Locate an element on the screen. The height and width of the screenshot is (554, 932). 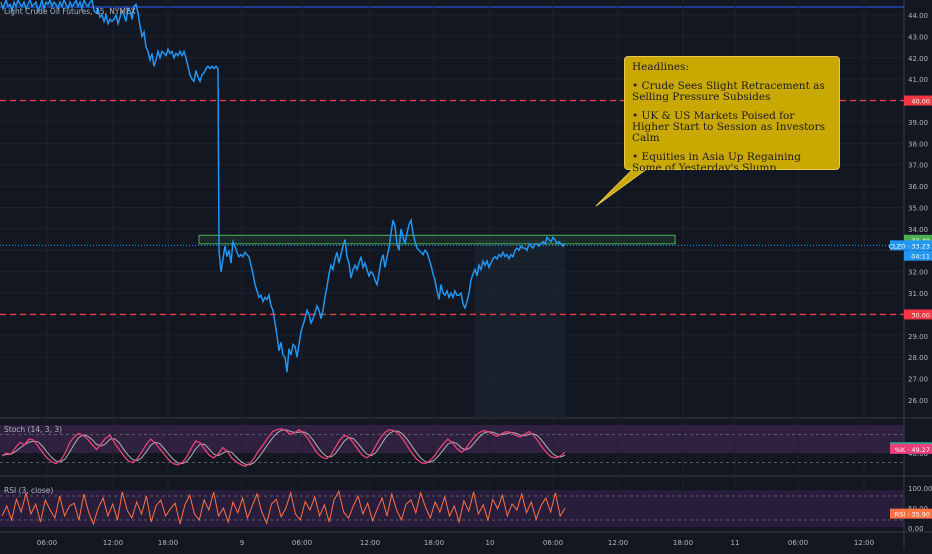
price-tag-text: %K · 49.27 is located at coordinates (912, 450).